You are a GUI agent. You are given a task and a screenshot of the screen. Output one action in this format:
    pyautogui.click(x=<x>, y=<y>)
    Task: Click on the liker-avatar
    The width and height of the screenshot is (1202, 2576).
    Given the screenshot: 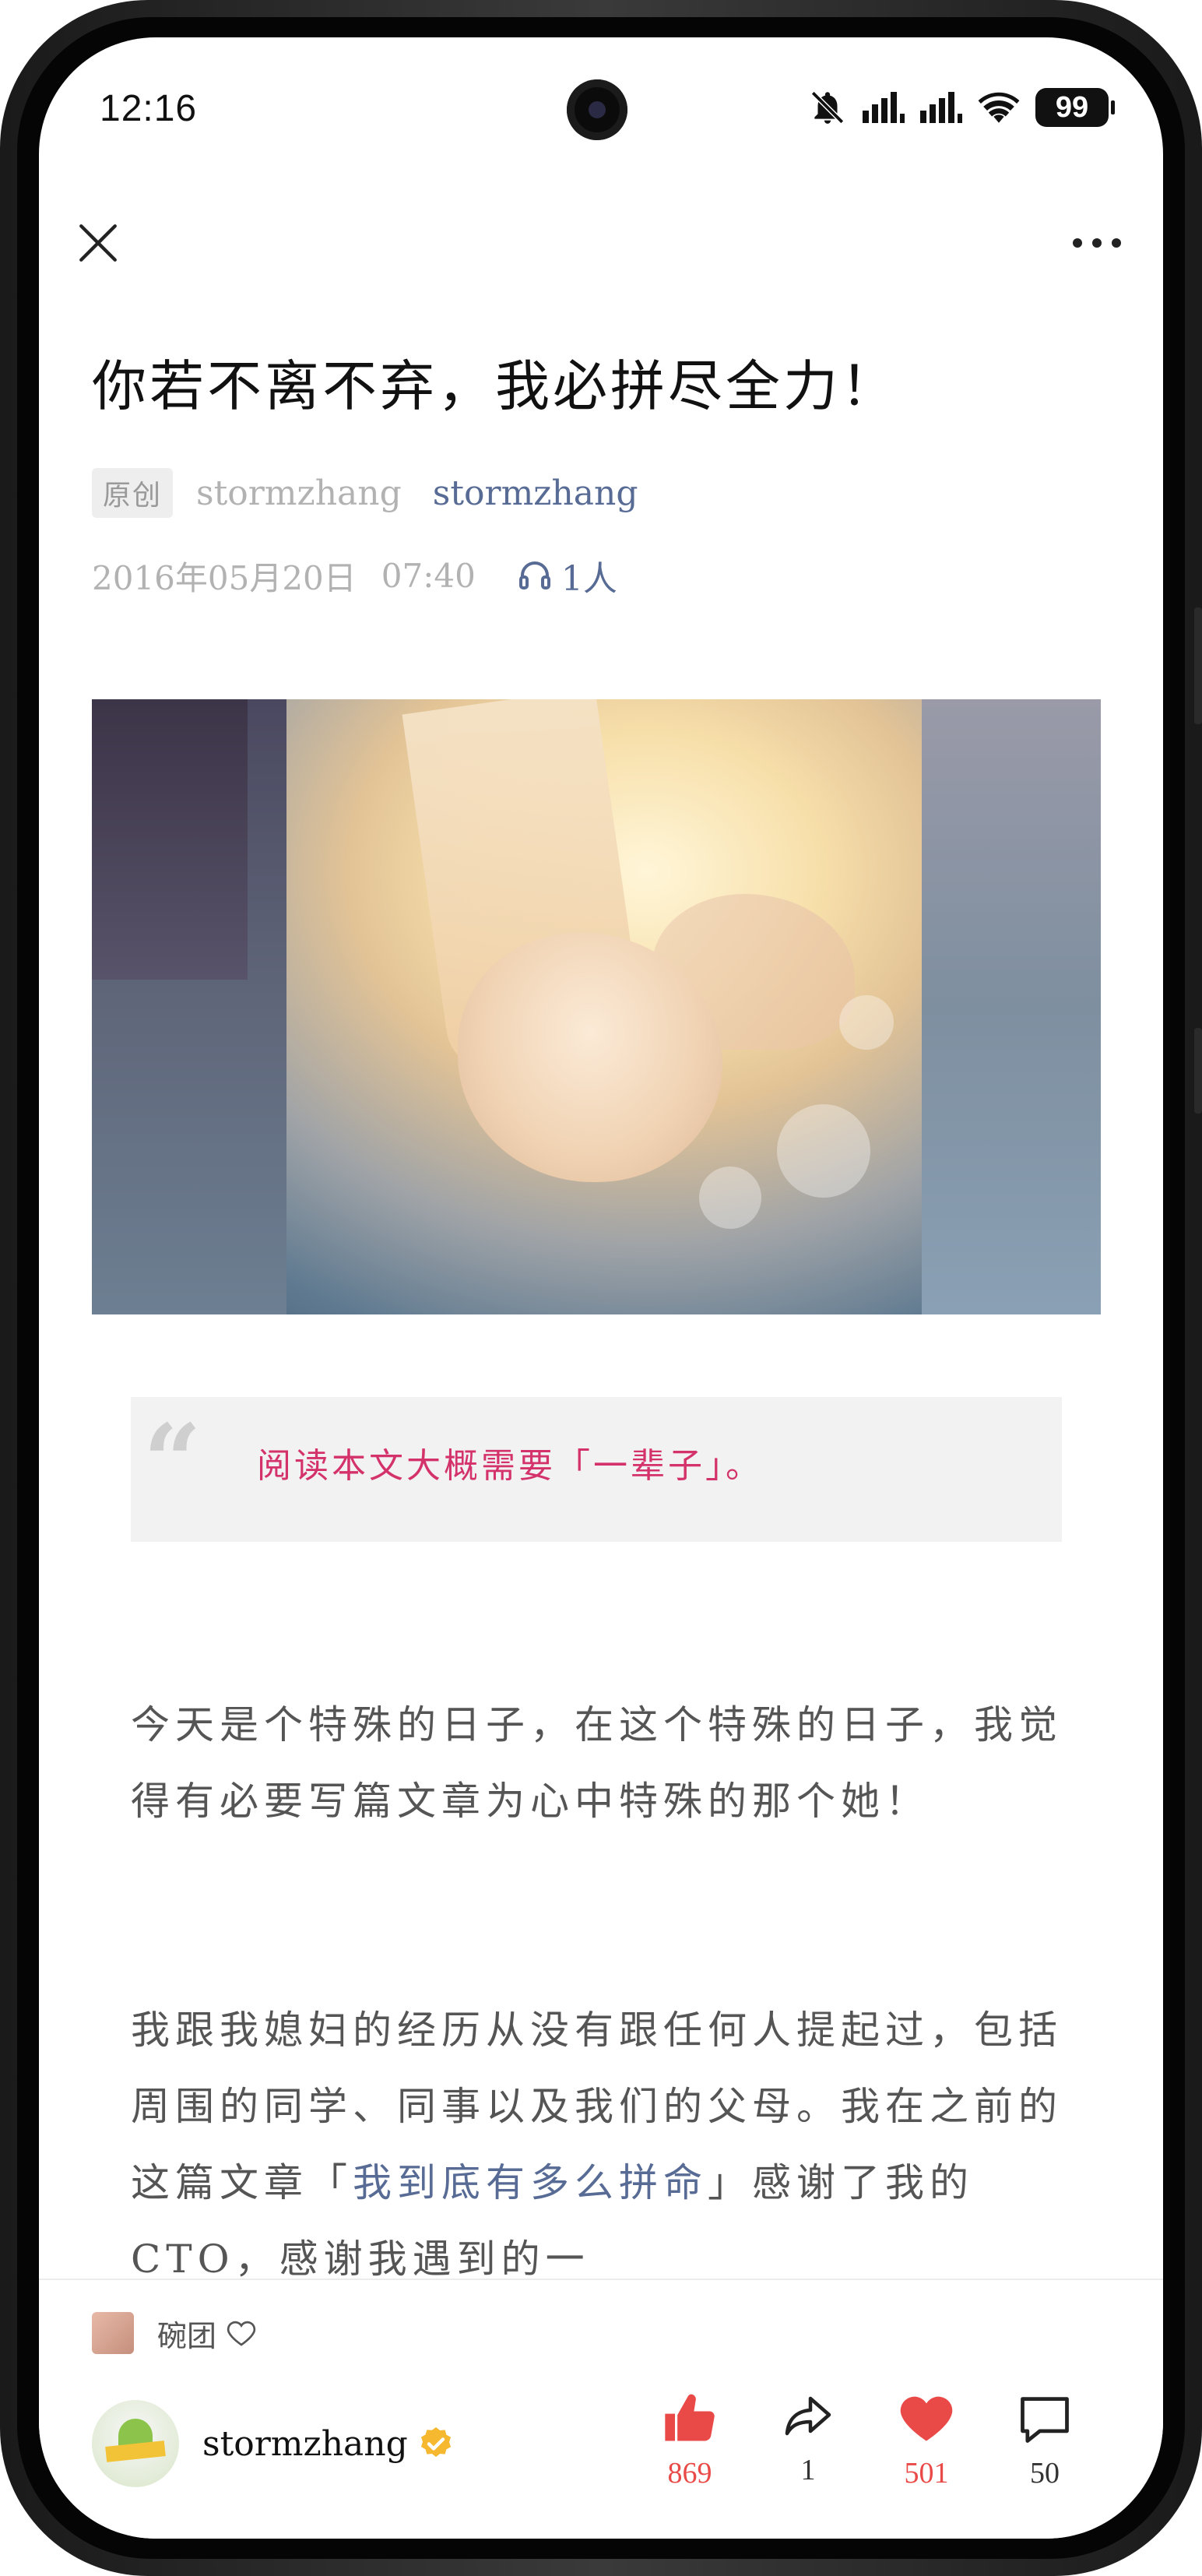 What is the action you would take?
    pyautogui.click(x=113, y=2333)
    